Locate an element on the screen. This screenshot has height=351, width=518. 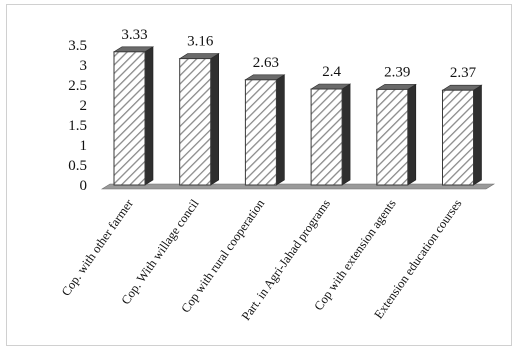
y-tick-label: 2 is located at coordinates (84, 106).